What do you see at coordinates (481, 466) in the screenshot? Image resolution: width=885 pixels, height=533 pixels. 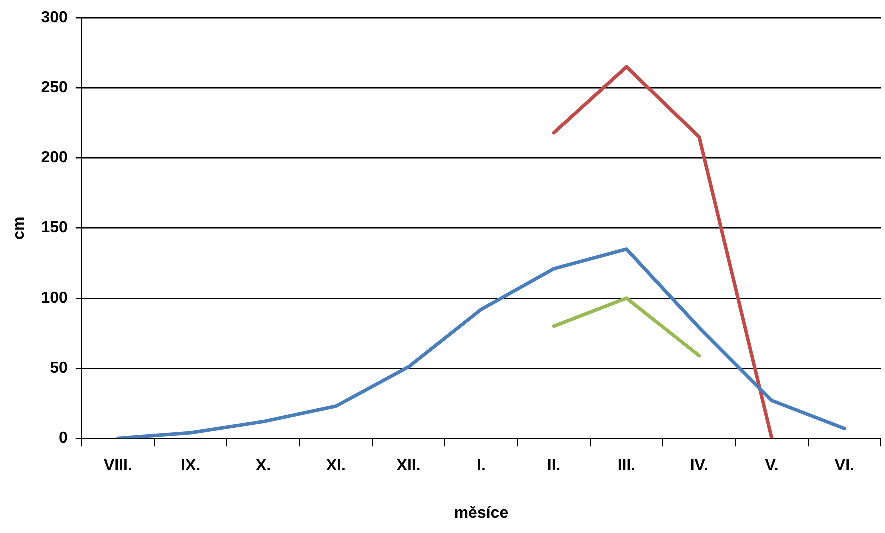 I see `x-tick-label: I.` at bounding box center [481, 466].